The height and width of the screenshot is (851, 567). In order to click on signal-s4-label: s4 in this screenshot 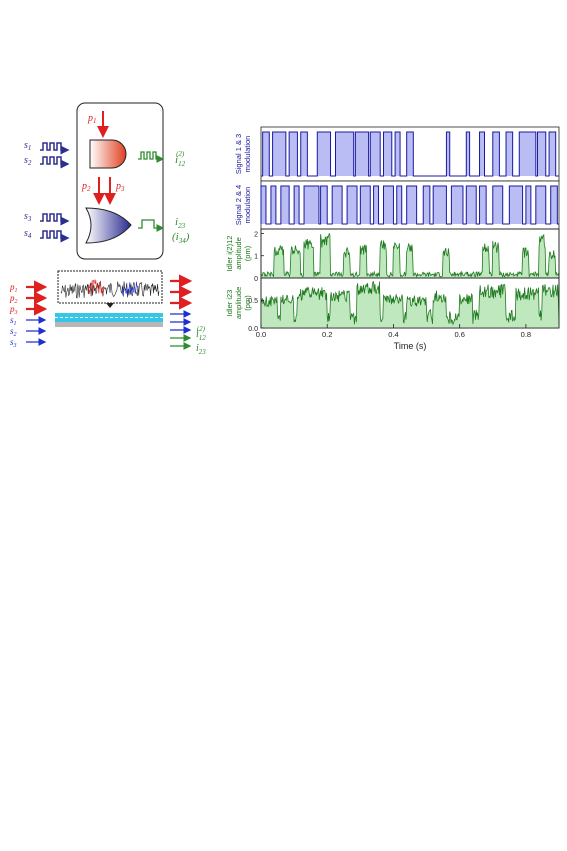, I will do `click(28, 234)`.